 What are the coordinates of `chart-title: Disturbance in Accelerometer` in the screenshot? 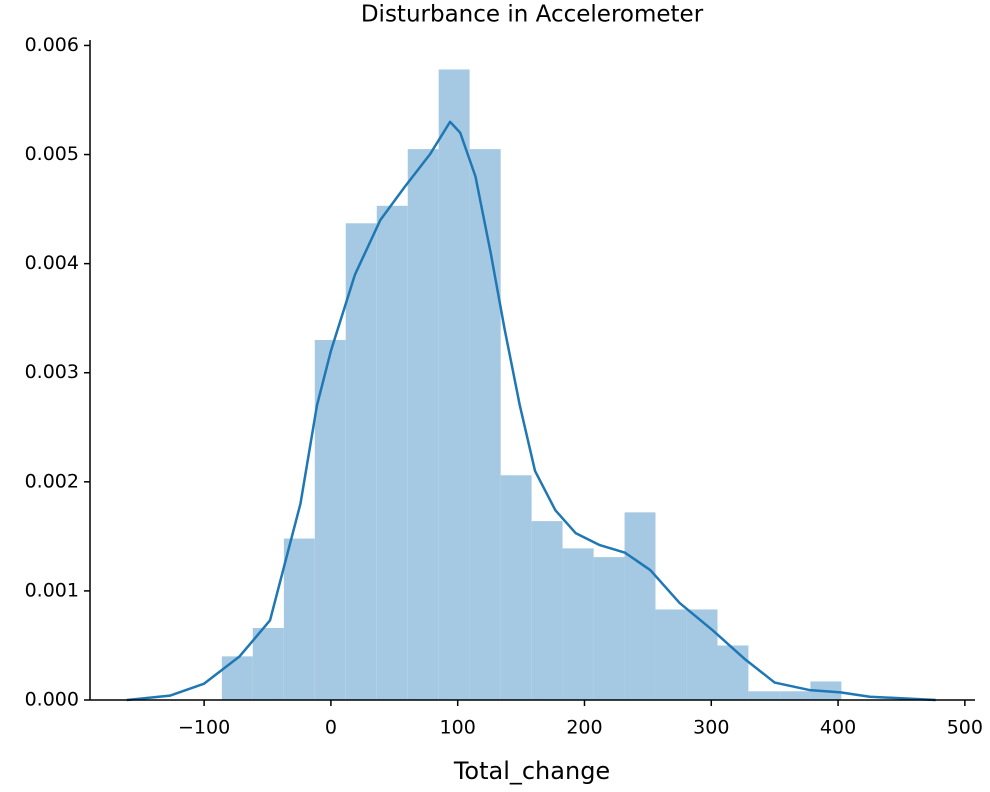 It's located at (532, 15).